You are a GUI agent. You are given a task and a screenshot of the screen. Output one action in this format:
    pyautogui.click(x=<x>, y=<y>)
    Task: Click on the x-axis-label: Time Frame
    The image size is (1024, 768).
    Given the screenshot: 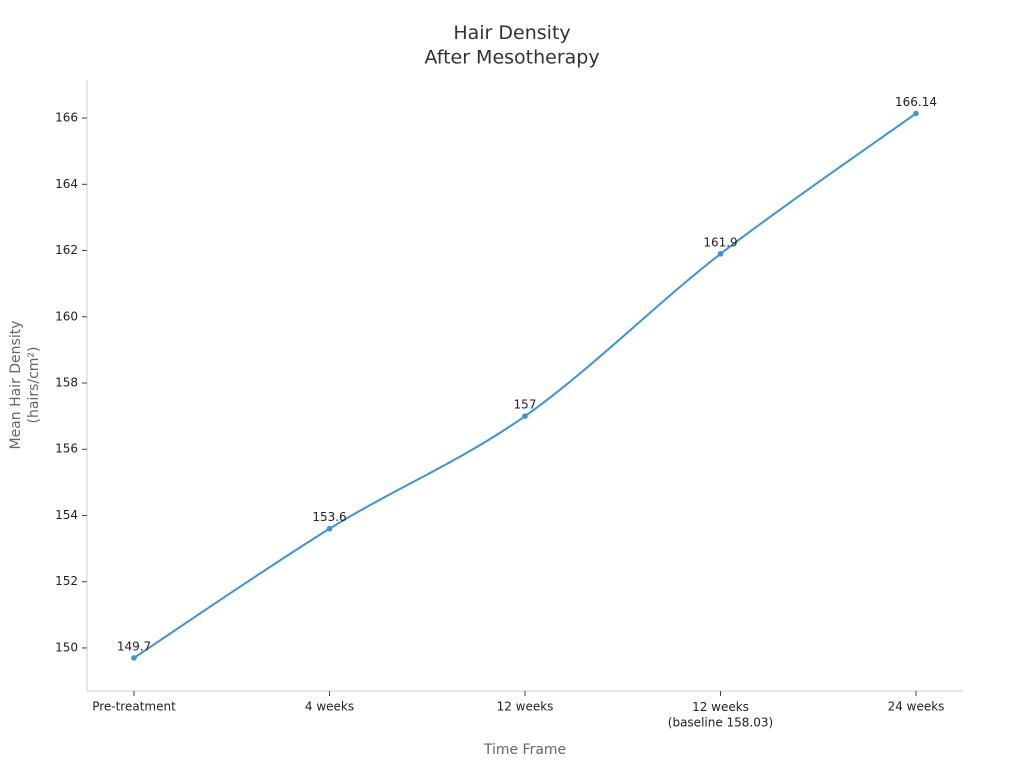 What is the action you would take?
    pyautogui.click(x=524, y=750)
    